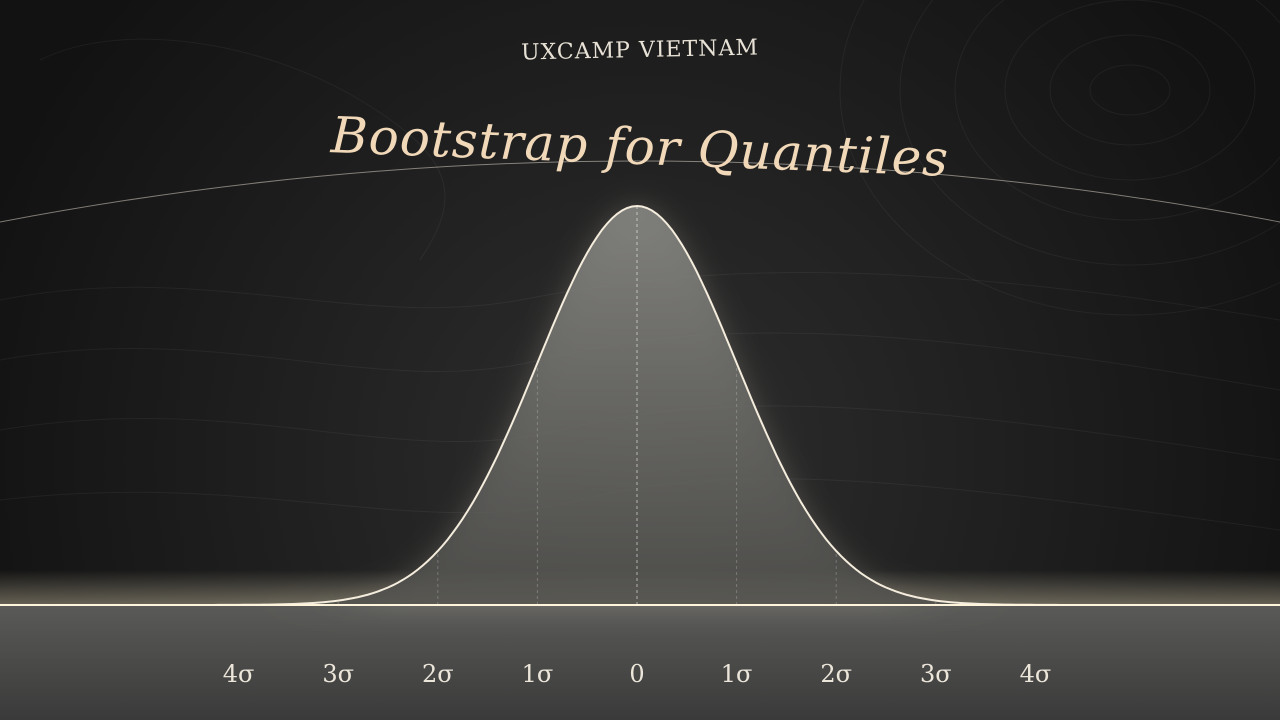  I want to click on x-tick-label: 0, so click(636, 674).